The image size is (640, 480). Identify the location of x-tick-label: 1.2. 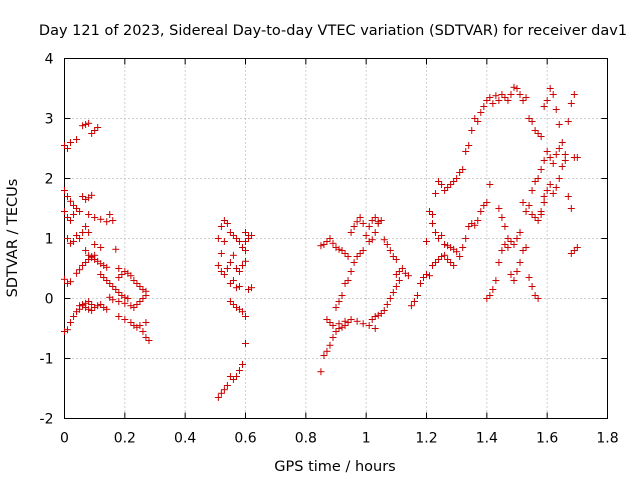
(426, 439).